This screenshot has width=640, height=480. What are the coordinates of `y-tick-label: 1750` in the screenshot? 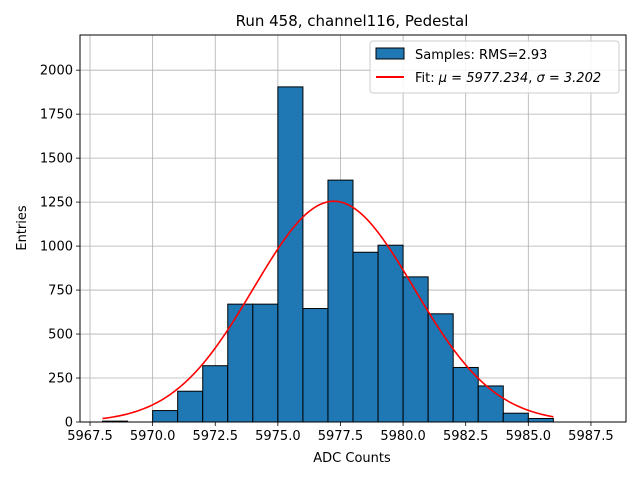 It's located at (56, 115).